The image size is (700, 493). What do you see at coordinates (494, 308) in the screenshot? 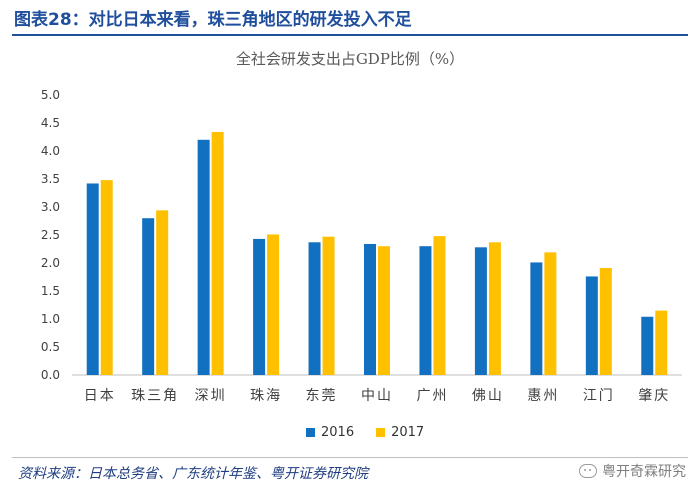
I see `bar-2017-佛山` at bounding box center [494, 308].